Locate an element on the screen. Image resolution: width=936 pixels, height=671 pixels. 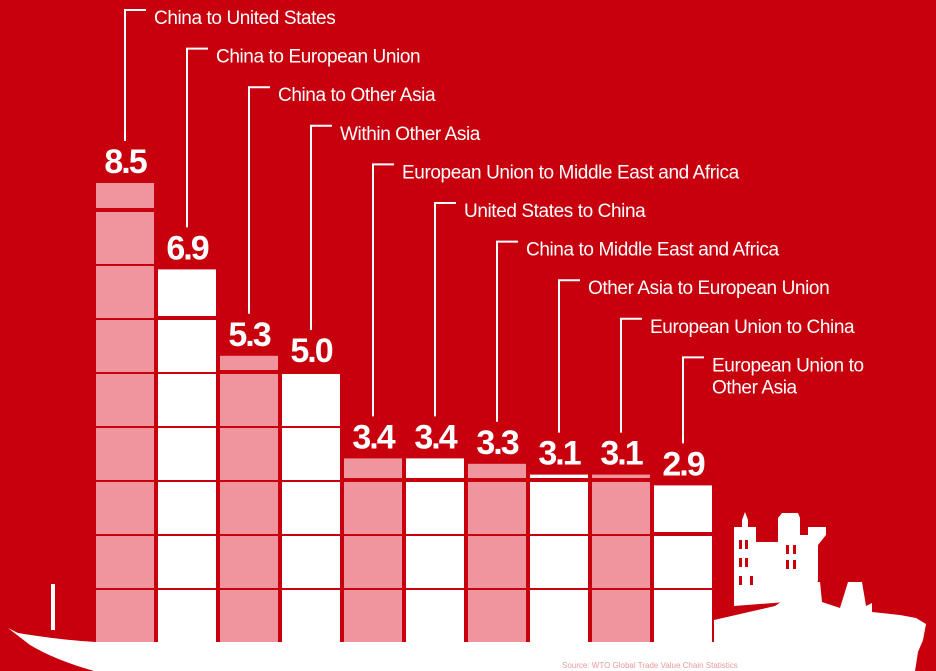
route-label: China to Middle East and Africa is located at coordinates (653, 250).